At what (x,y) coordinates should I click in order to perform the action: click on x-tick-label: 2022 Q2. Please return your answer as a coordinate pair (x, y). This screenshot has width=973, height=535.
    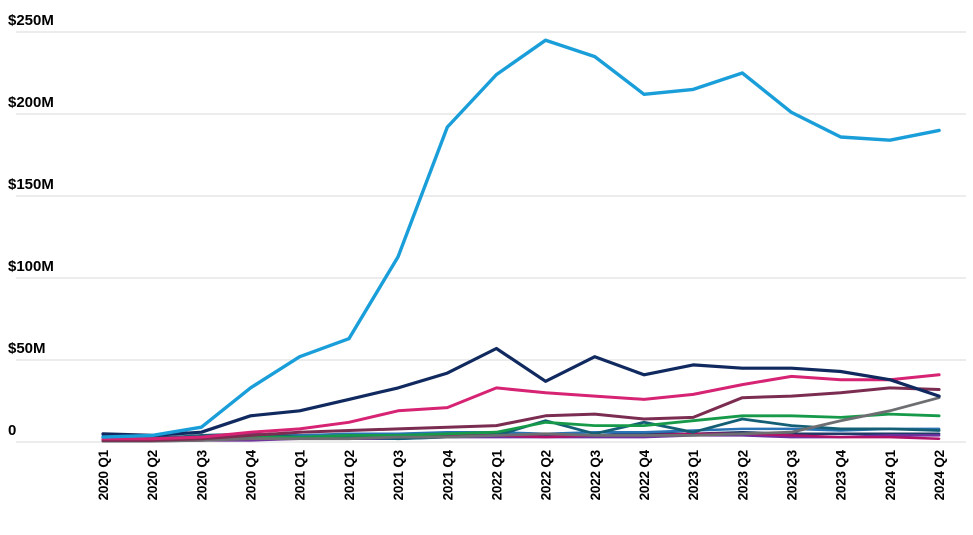
    Looking at the image, I should click on (546, 475).